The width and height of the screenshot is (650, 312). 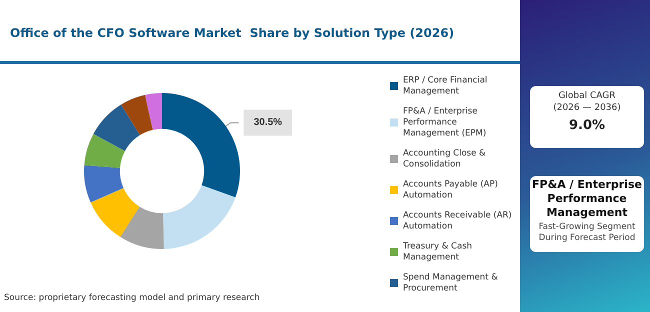 I want to click on legend-label: Accounts Payable (AP) Automation, so click(x=452, y=190).